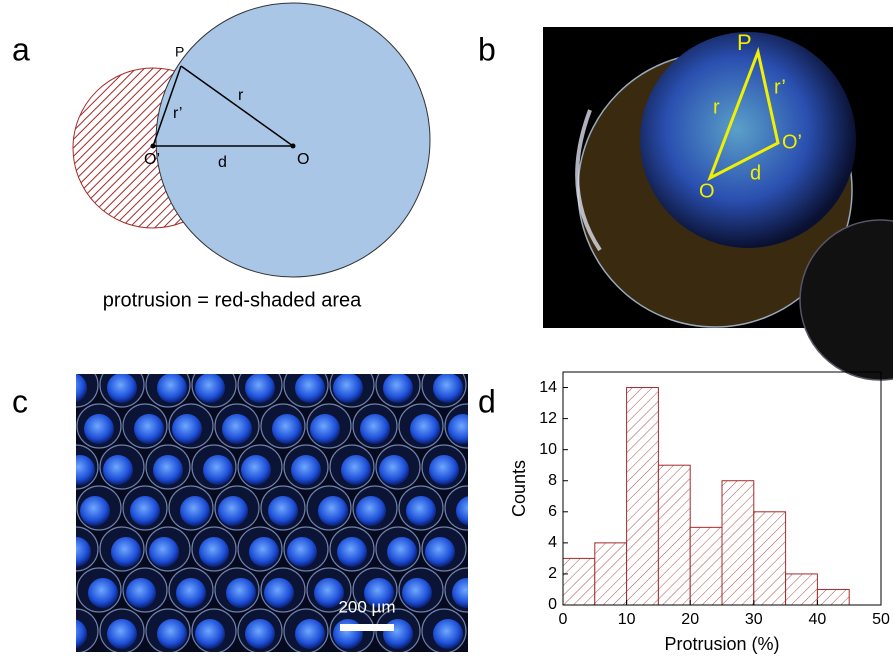 This screenshot has height=657, width=893. Describe the element at coordinates (818, 619) in the screenshot. I see `x-tick-label: 40` at that location.